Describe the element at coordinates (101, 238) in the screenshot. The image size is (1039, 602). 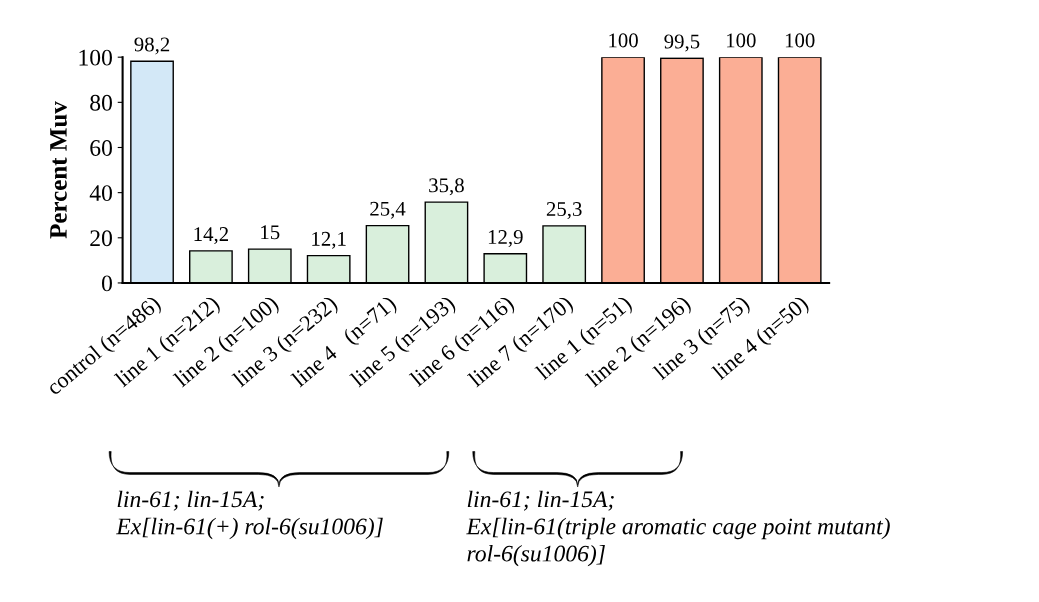
I see `y-tick-label: 20` at that location.